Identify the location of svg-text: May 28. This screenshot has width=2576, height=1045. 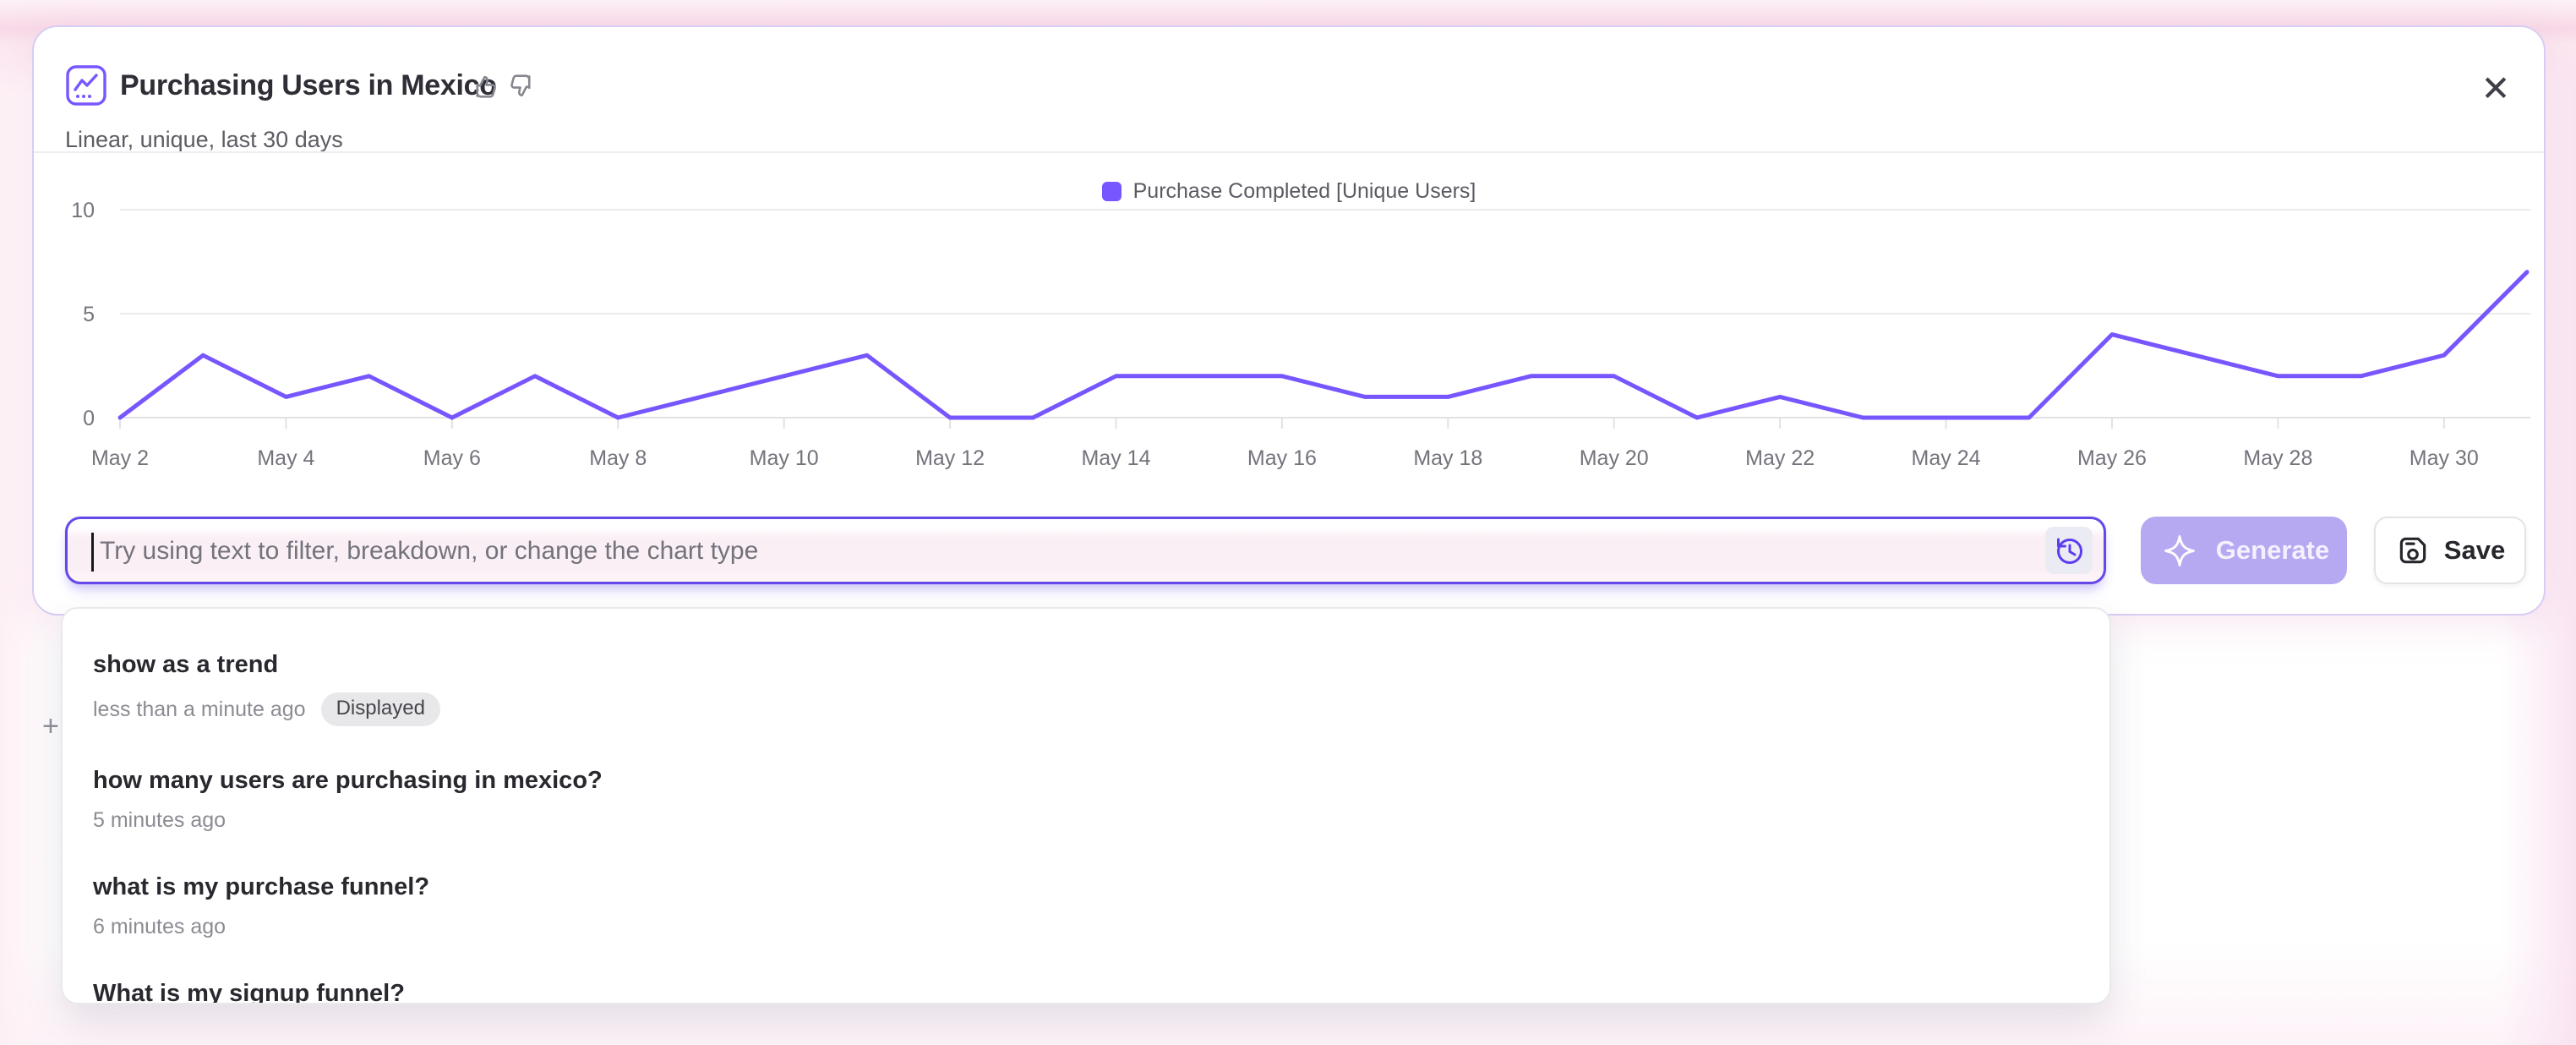
(2277, 458).